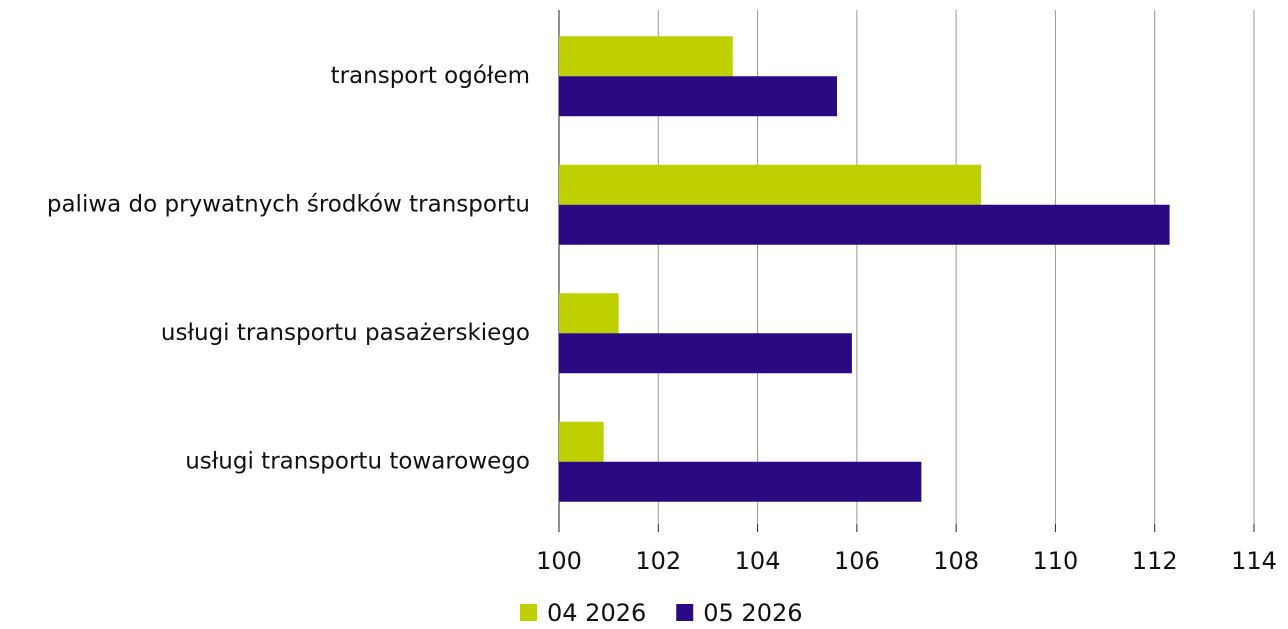 Image resolution: width=1288 pixels, height=629 pixels. What do you see at coordinates (1056, 561) in the screenshot?
I see `x-tick-label: 110` at bounding box center [1056, 561].